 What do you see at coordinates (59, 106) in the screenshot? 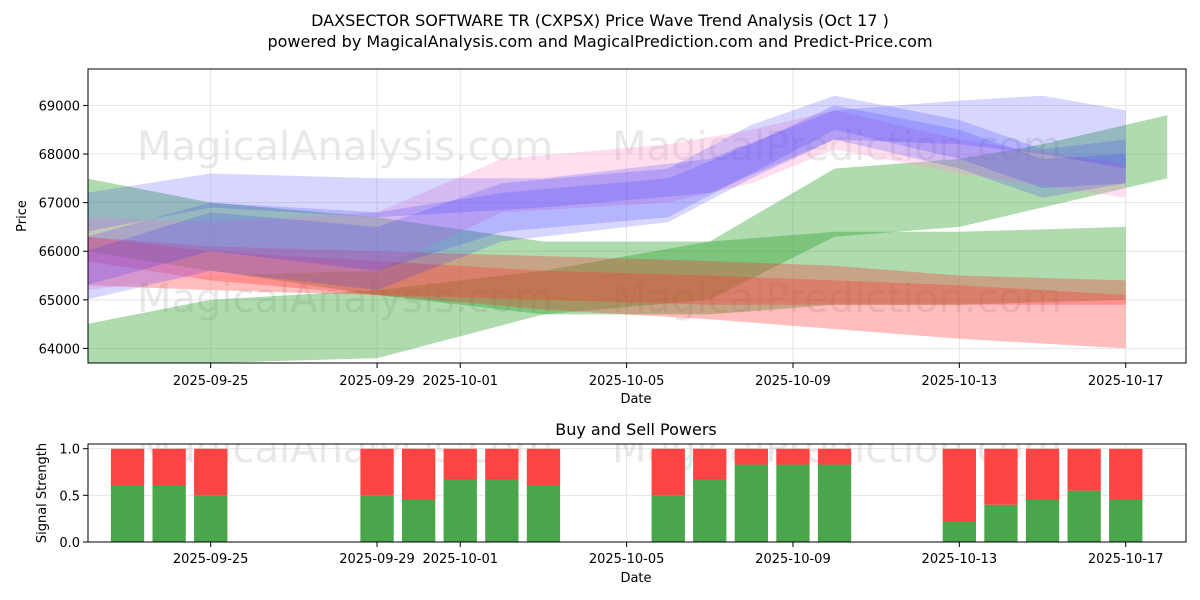
I see `price-y-tick-label: 69000` at bounding box center [59, 106].